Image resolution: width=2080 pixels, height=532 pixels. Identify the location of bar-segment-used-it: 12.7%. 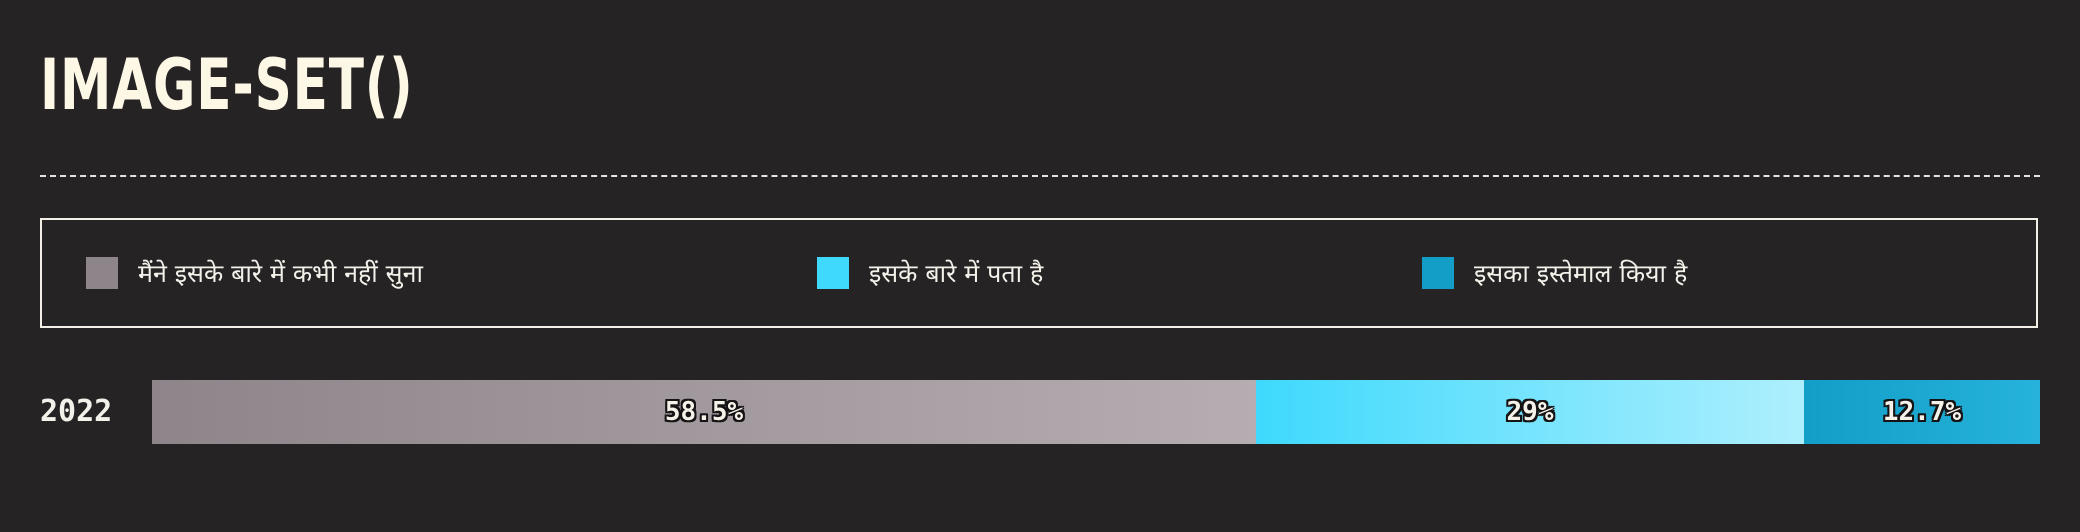
(1922, 412).